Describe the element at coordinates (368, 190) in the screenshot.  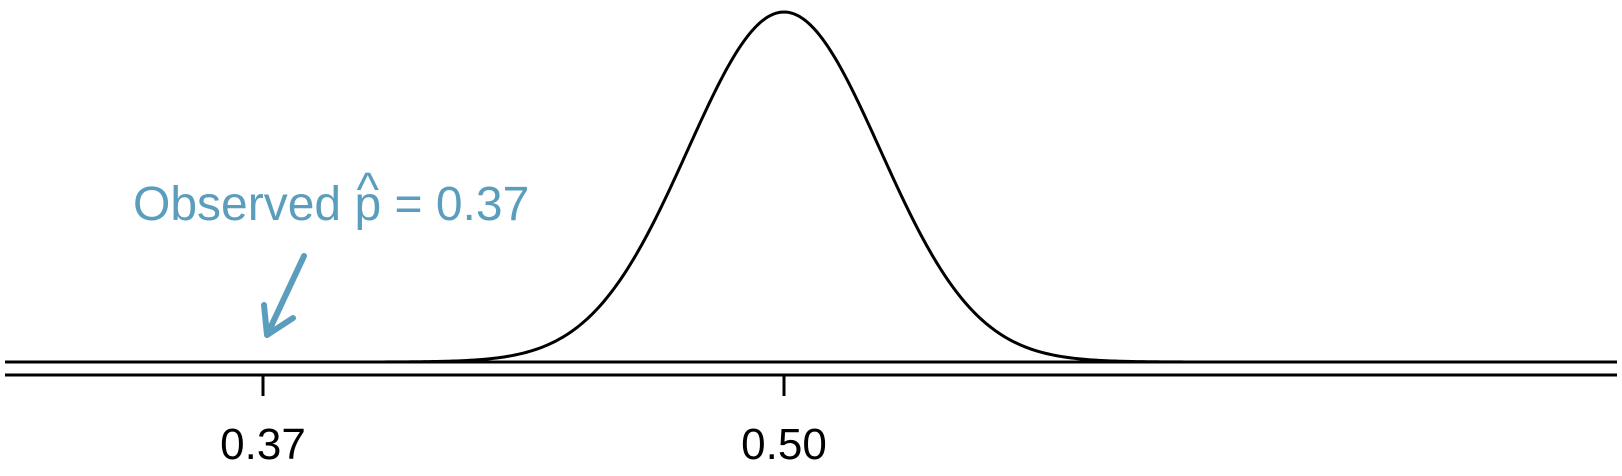
I see `hat-accent: ^` at that location.